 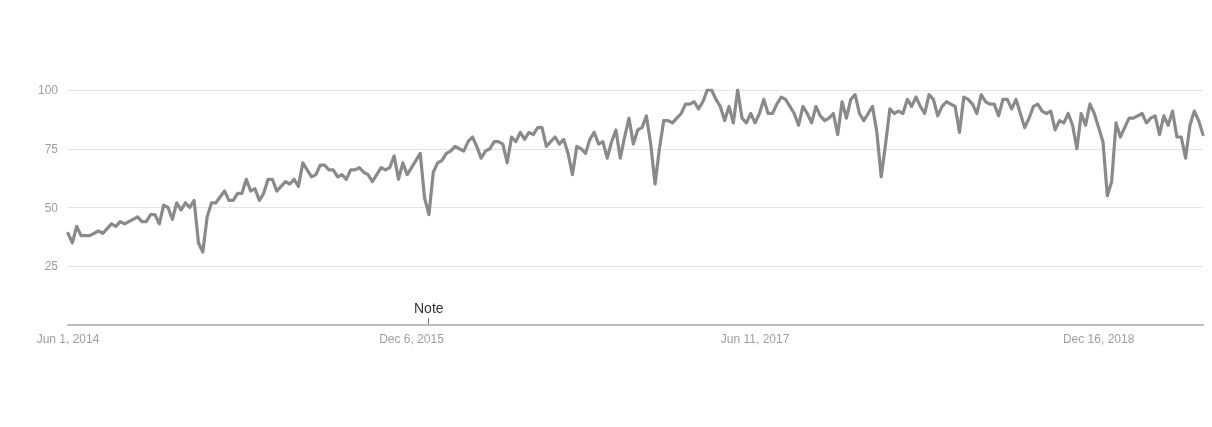 What do you see at coordinates (755, 339) in the screenshot?
I see `x-tick-label: Jun 11, 2017` at bounding box center [755, 339].